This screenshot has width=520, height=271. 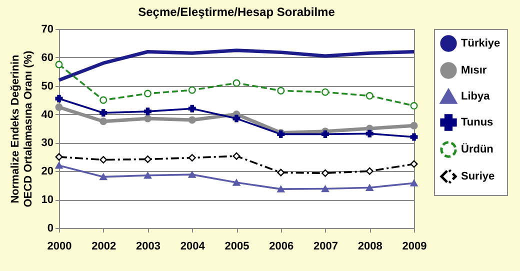 I want to click on legend-label: Ürdün, so click(x=477, y=149).